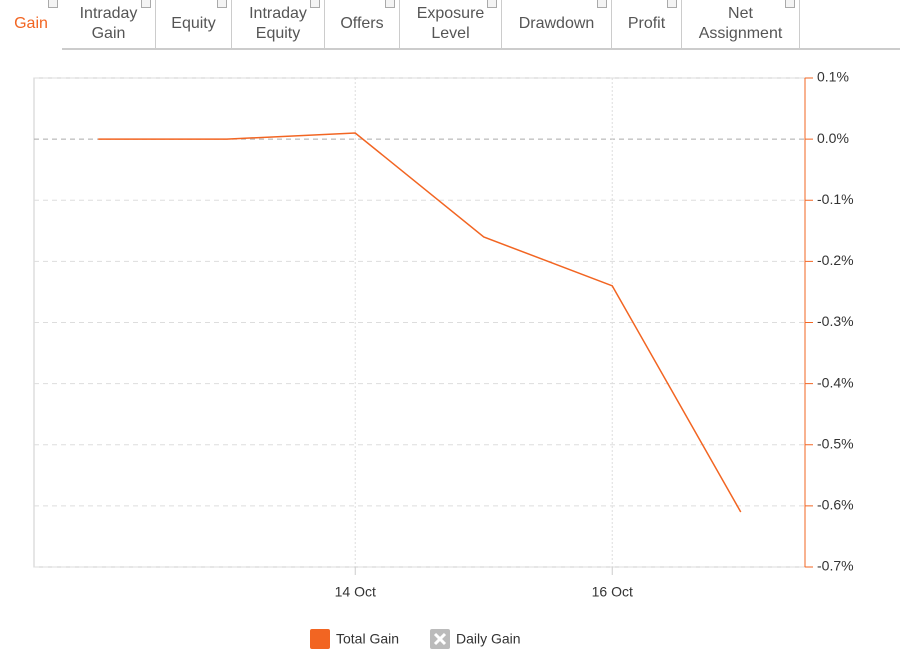 This screenshot has height=659, width=900. I want to click on y-tick-label: -0.4%, so click(835, 382).